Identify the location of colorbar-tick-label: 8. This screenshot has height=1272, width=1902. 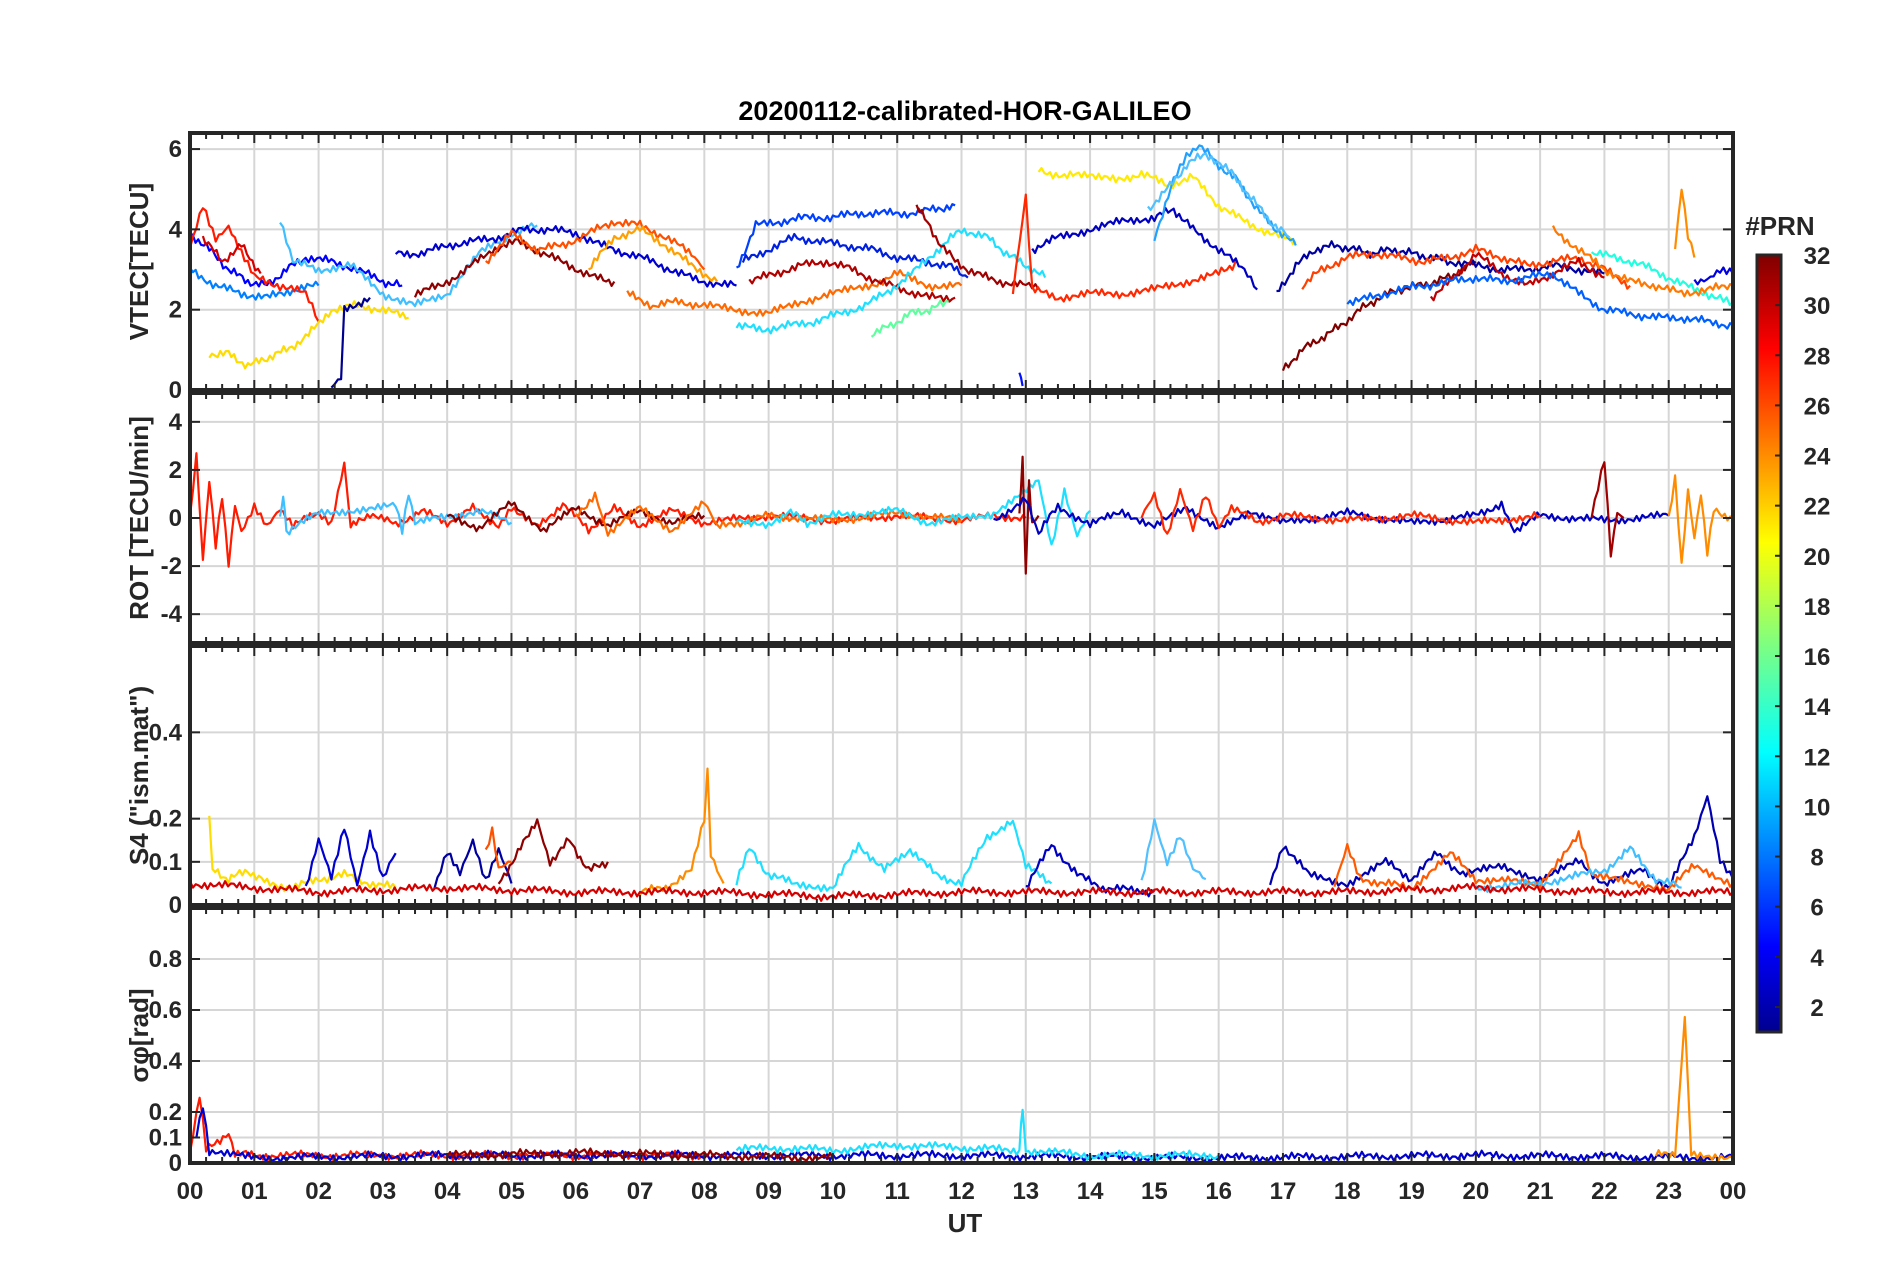
(1816, 858).